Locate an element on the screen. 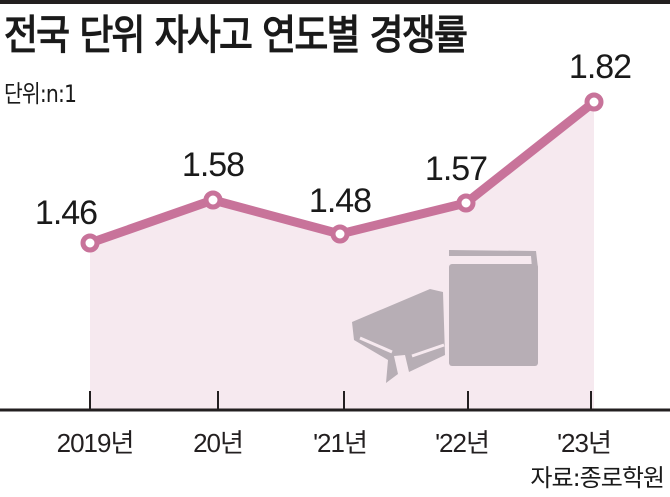  chart-title: 전국 단위 자사고 연도별 경쟁률 is located at coordinates (236, 35).